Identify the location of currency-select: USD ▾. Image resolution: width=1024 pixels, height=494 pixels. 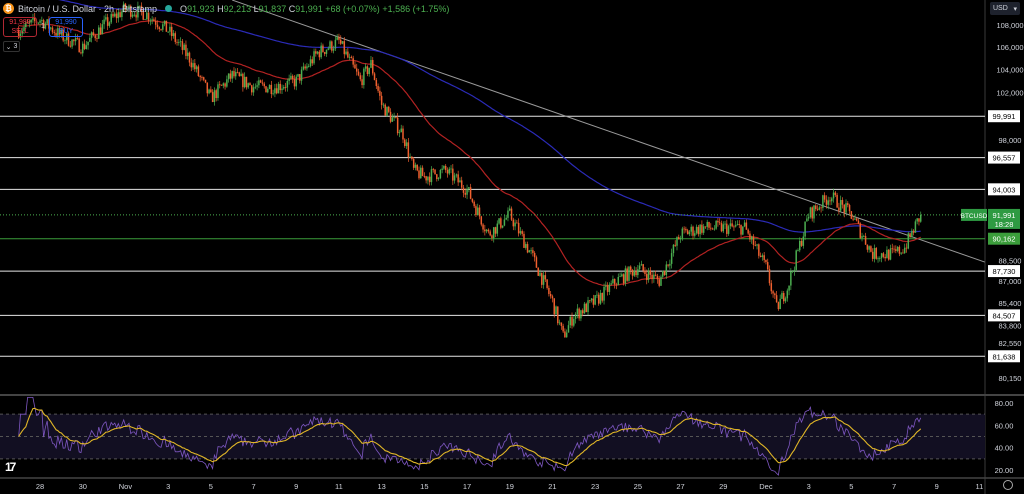
(1005, 8).